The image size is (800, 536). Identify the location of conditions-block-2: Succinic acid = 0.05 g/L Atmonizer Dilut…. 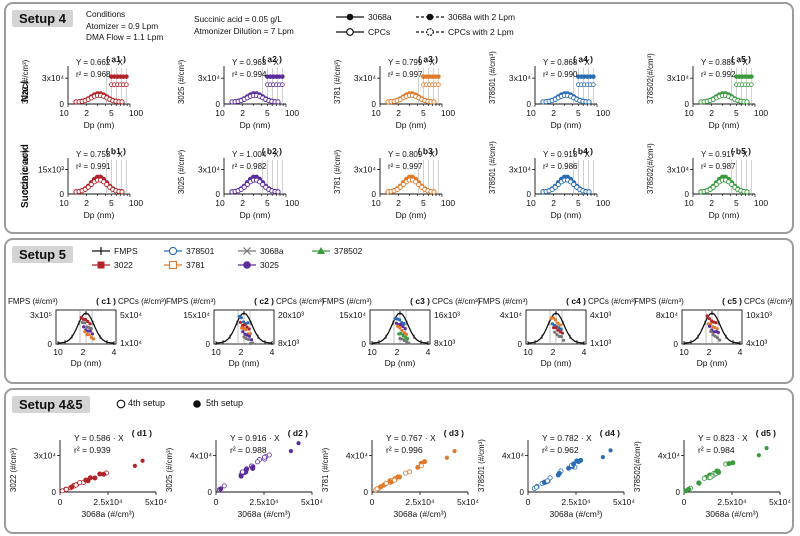
(244, 25).